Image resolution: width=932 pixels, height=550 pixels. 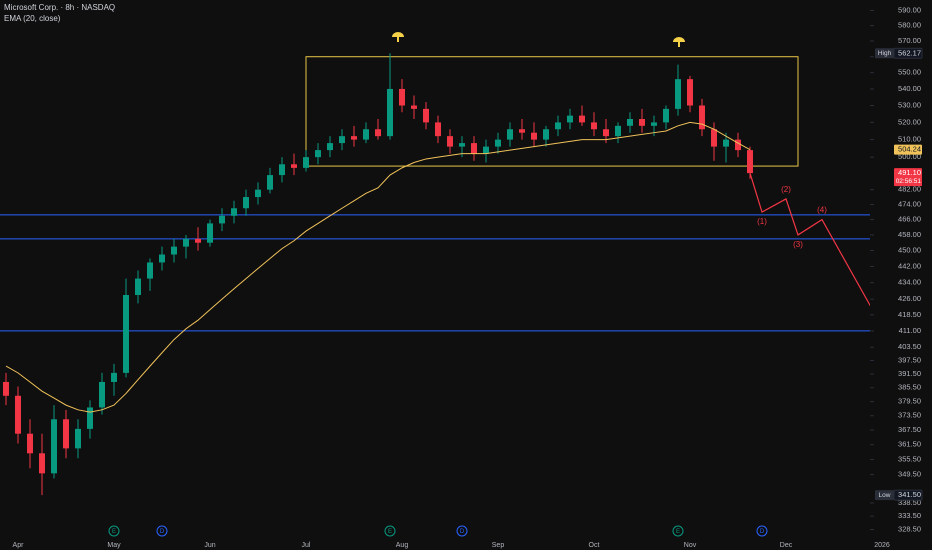 What do you see at coordinates (909, 360) in the screenshot?
I see `y-tick-label: 397.50` at bounding box center [909, 360].